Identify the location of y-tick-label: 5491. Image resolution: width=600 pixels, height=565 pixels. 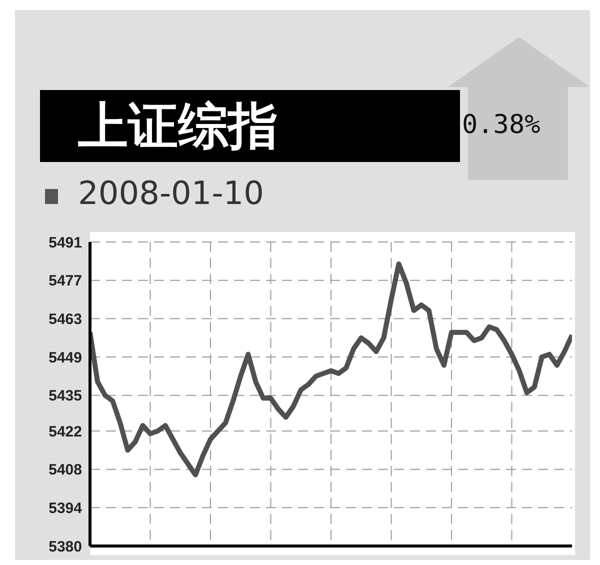
(65, 243).